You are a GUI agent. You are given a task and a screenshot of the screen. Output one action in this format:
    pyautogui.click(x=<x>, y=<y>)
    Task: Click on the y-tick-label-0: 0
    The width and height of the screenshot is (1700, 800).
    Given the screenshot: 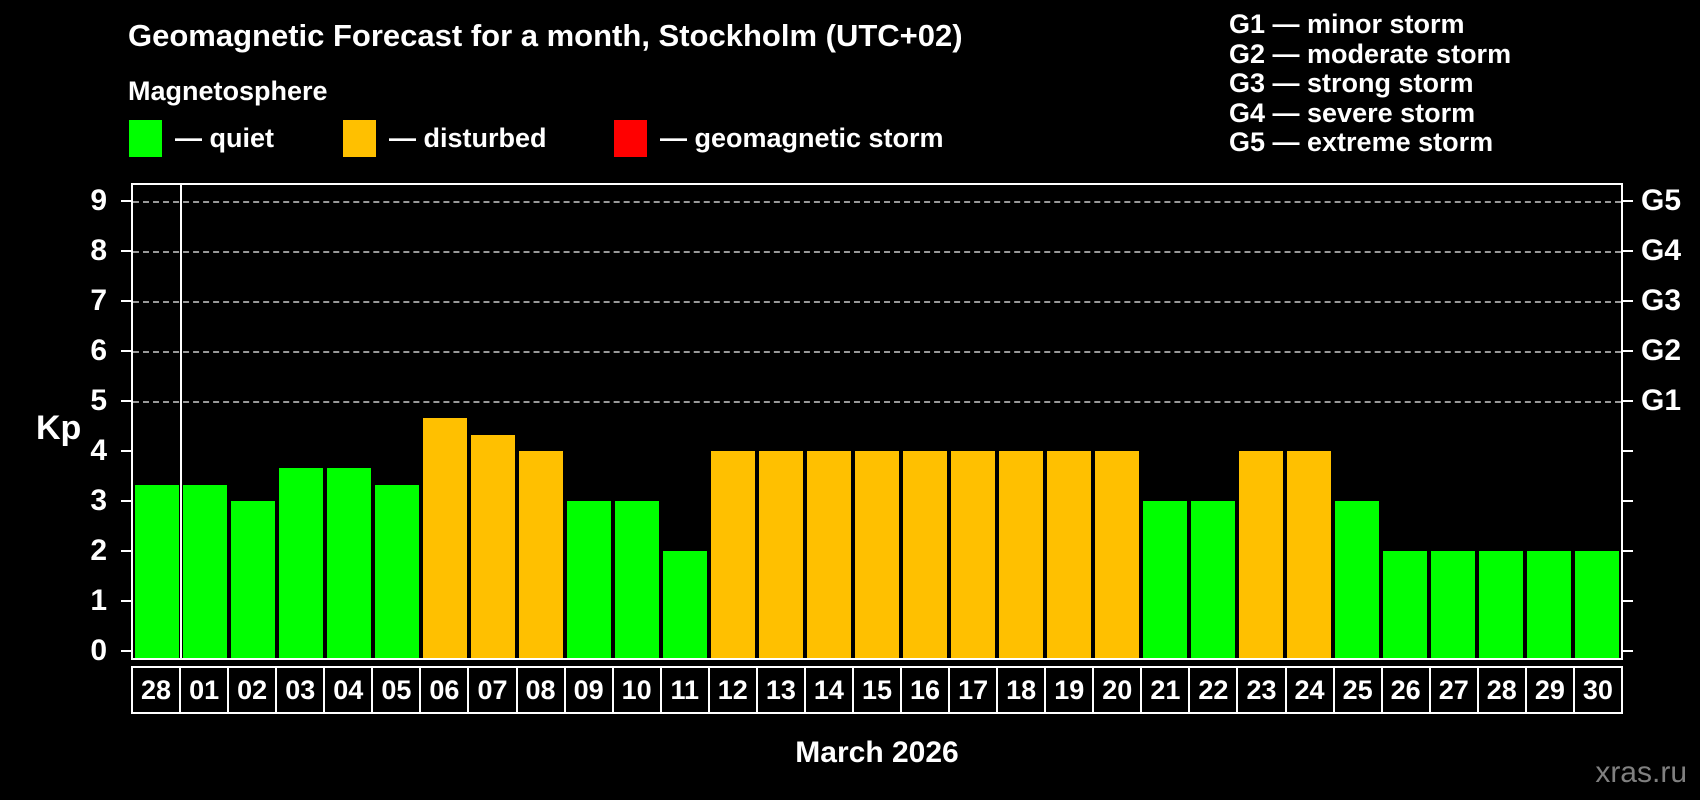 What is the action you would take?
    pyautogui.click(x=98, y=650)
    